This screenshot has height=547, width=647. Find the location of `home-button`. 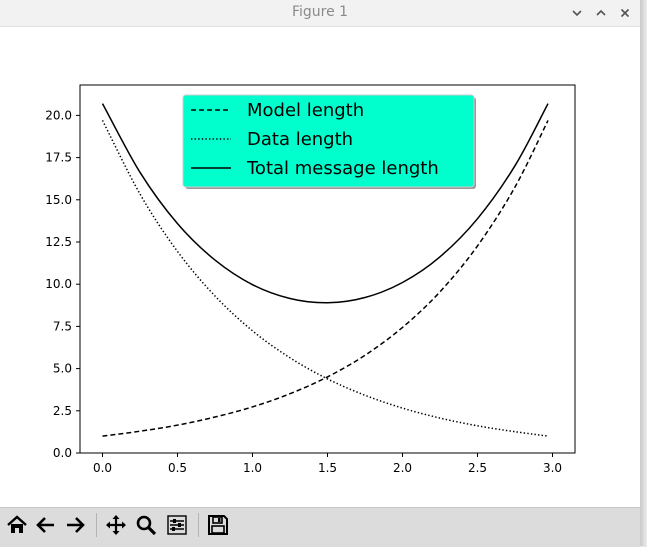

home-button is located at coordinates (17, 525).